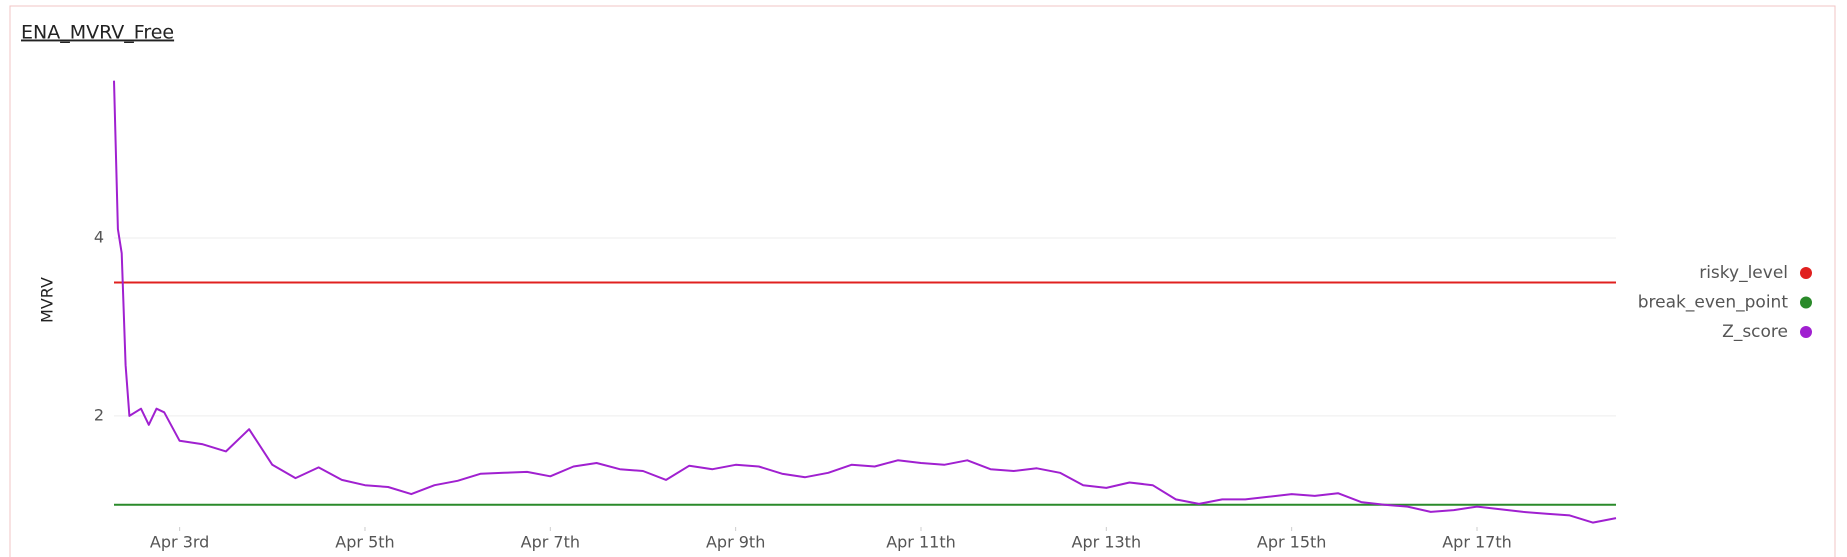 The width and height of the screenshot is (1847, 557). Describe the element at coordinates (1477, 542) in the screenshot. I see `x-tick-label: Apr 17th` at that location.